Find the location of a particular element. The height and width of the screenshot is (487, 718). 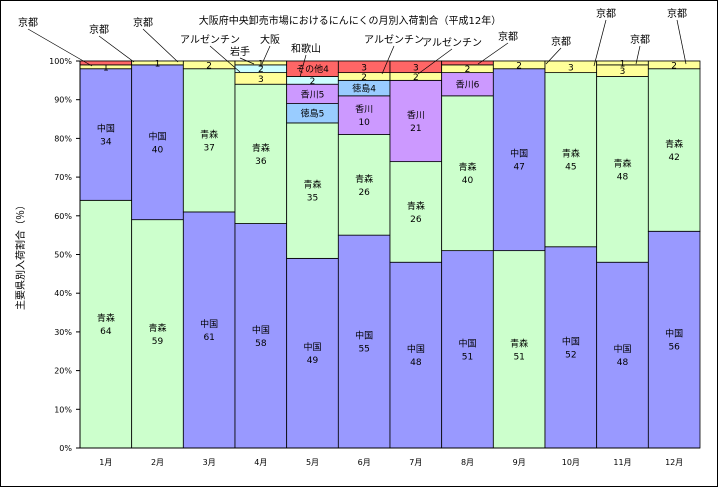

annotation-label: 和歌山 is located at coordinates (306, 48).